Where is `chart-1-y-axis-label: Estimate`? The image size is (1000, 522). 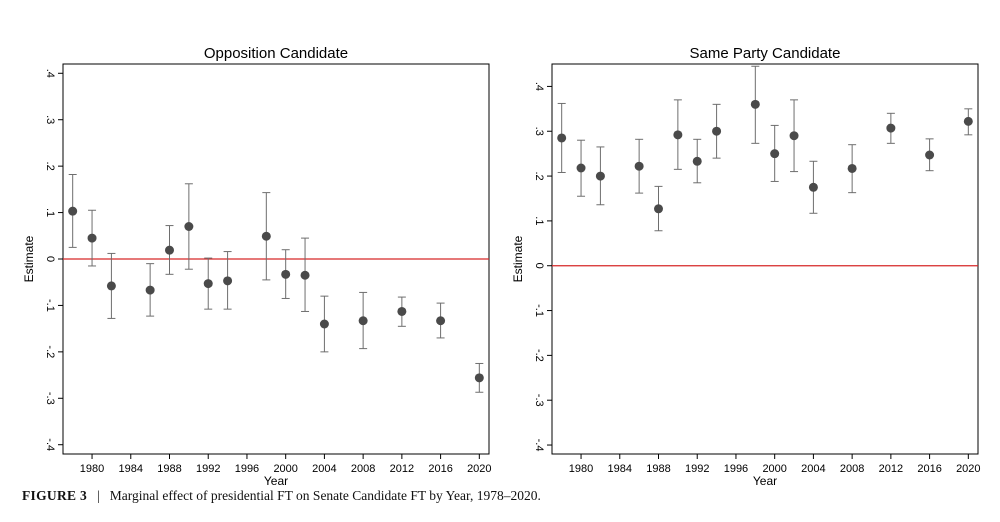
chart-1-y-axis-label: Estimate is located at coordinates (29, 258).